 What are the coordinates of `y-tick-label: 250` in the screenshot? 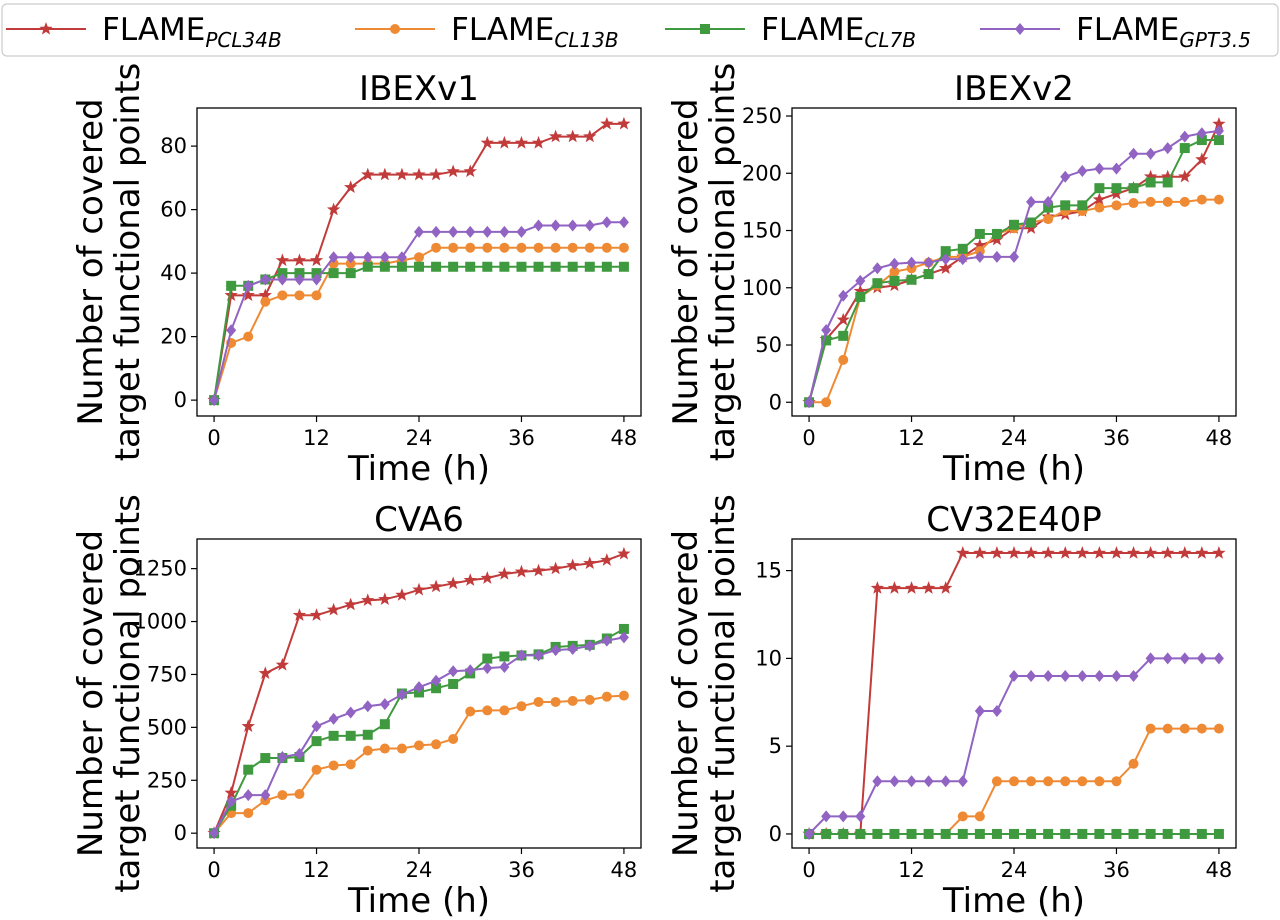 It's located at (762, 116).